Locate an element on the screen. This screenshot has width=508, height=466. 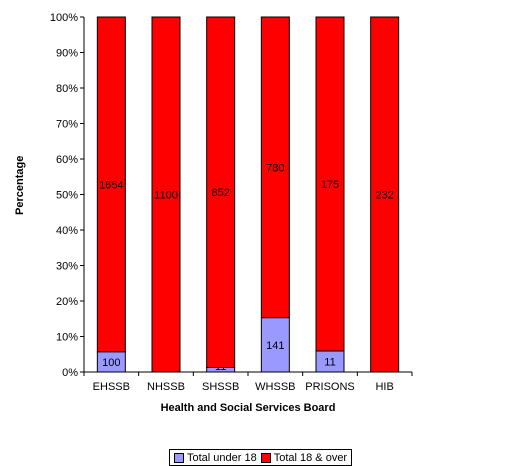
data-label-whssb-s0: 141 is located at coordinates (275, 346).